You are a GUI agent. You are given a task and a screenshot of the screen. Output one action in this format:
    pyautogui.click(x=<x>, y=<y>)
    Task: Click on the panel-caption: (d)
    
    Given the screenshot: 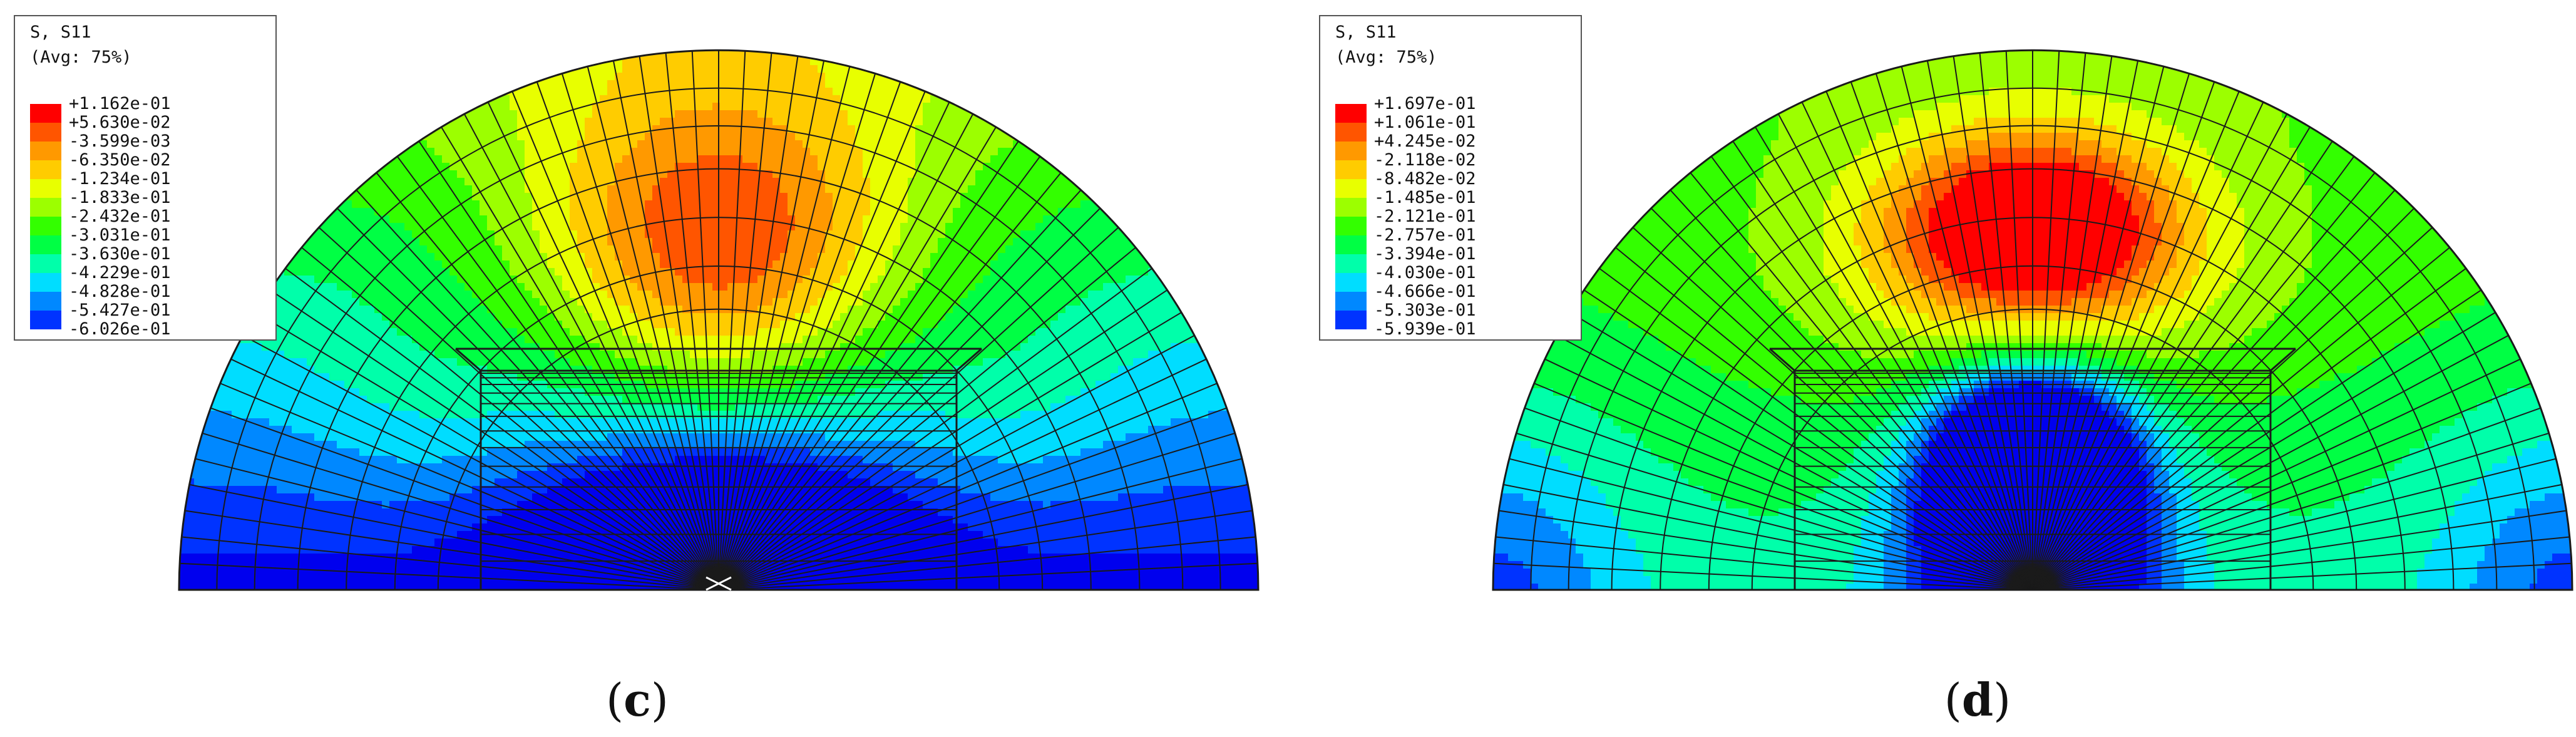 What is the action you would take?
    pyautogui.click(x=1977, y=699)
    